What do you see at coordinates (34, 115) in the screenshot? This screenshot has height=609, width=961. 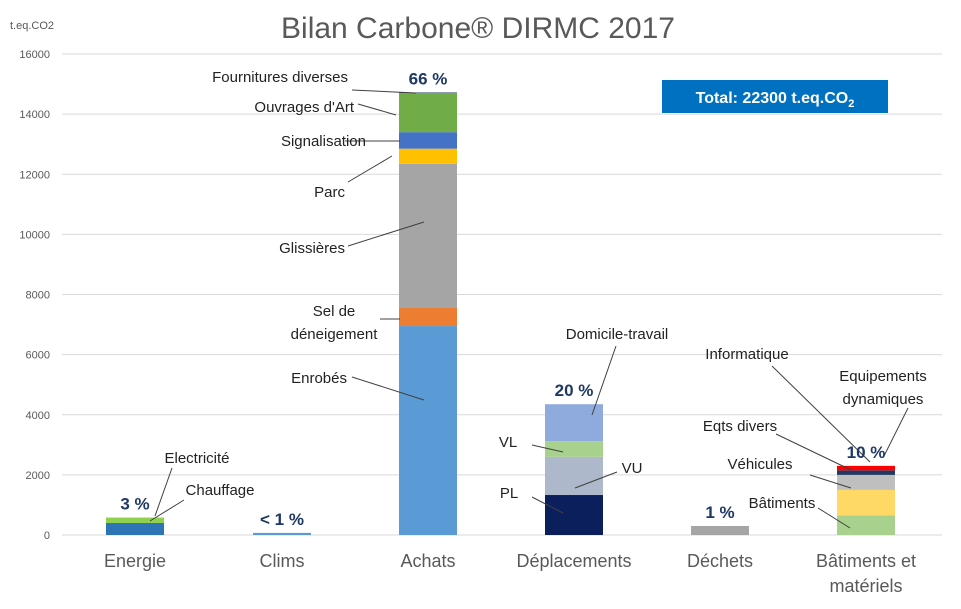 I see `y-tick-label: 14000` at bounding box center [34, 115].